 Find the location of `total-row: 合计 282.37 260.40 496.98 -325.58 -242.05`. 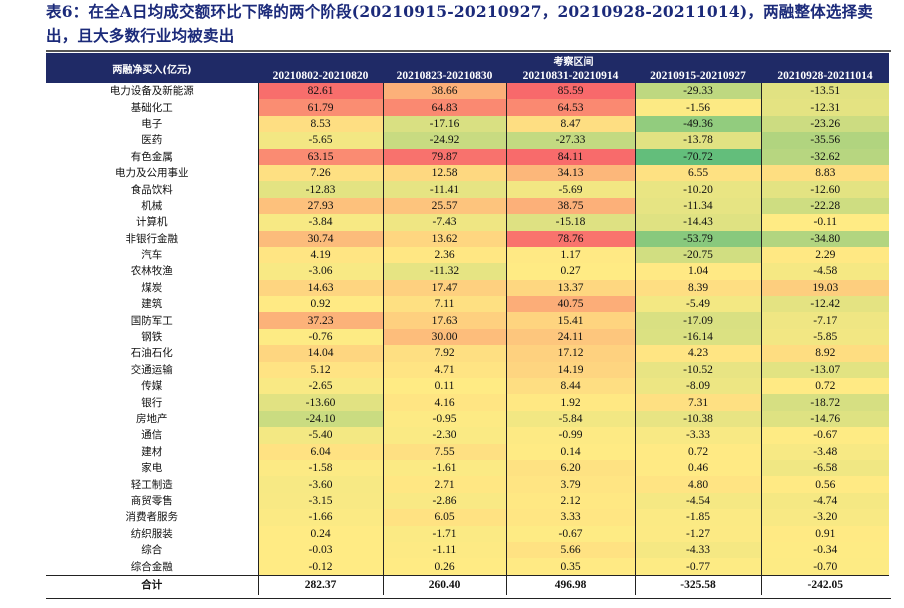

total-row: 合计 282.37 260.40 496.98 -325.58 -242.05 is located at coordinates (467, 584).